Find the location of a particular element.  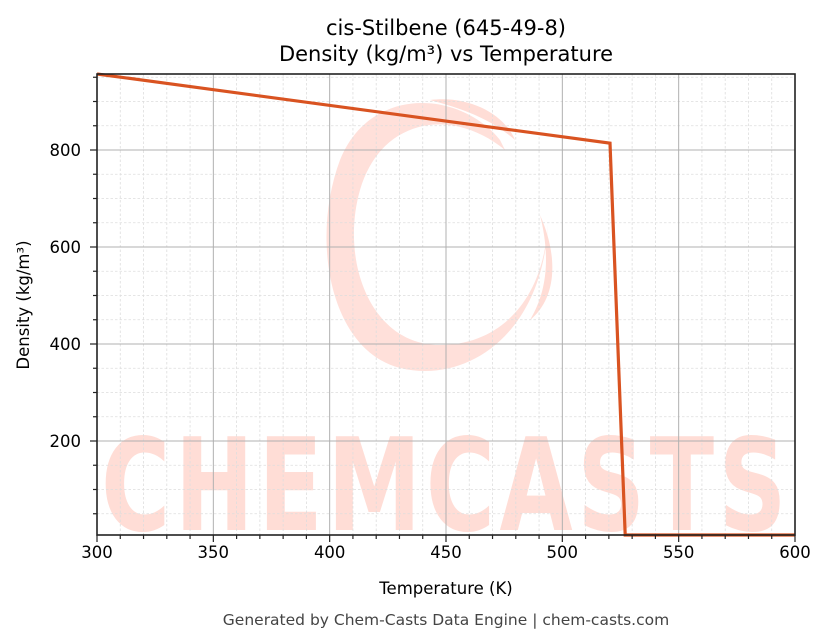

x-tick-label: 350 is located at coordinates (214, 552).